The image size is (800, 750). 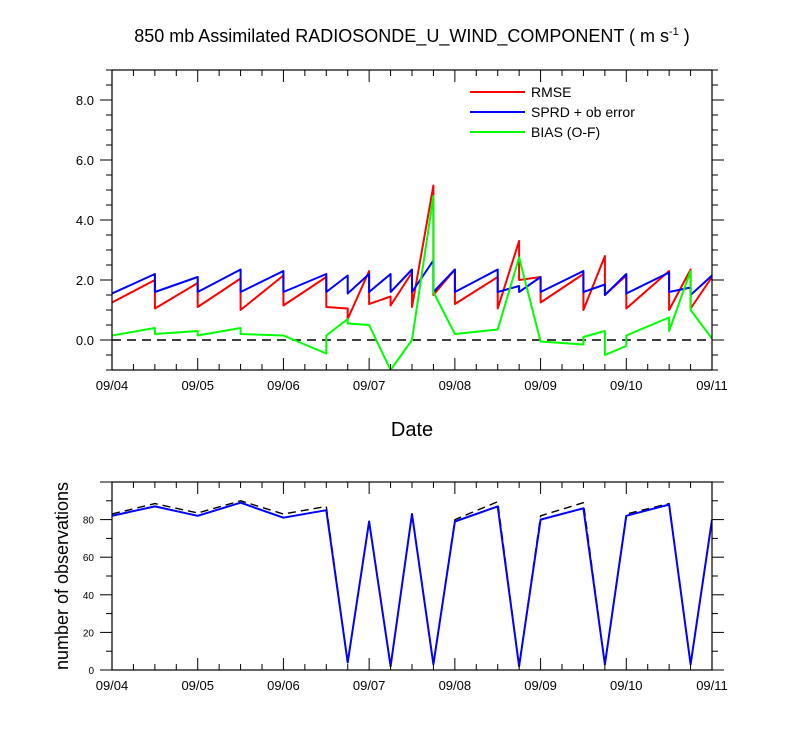 I want to click on series-rmse, so click(x=412, y=252).